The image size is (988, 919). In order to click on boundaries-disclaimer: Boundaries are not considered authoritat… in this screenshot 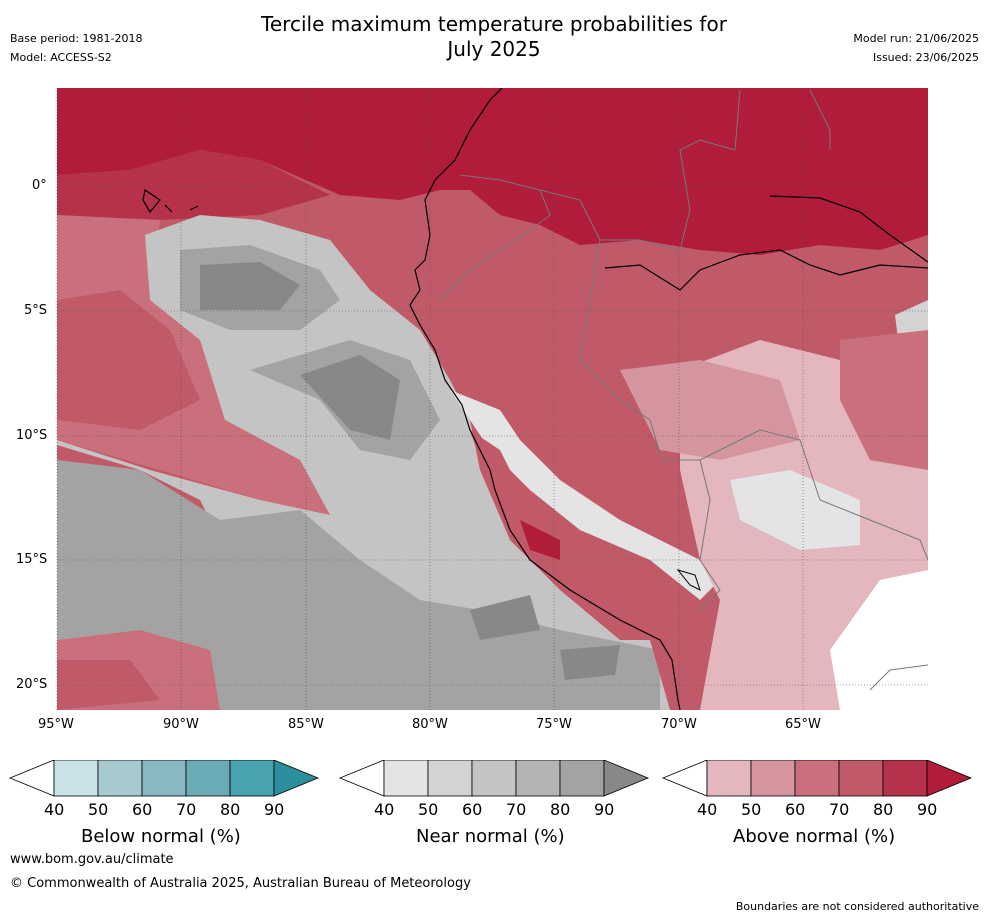, I will do `click(857, 906)`.